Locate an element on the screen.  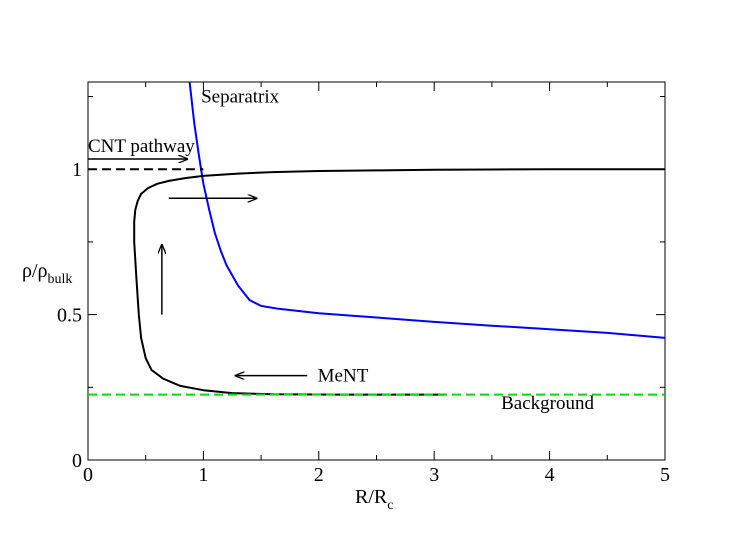
x-tick-label: 5 is located at coordinates (665, 475).